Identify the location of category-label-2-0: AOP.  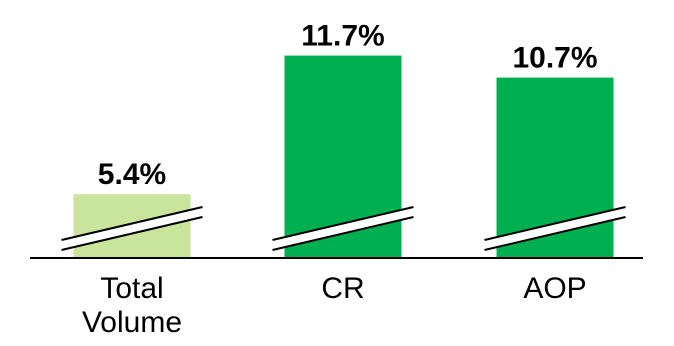
(554, 288).